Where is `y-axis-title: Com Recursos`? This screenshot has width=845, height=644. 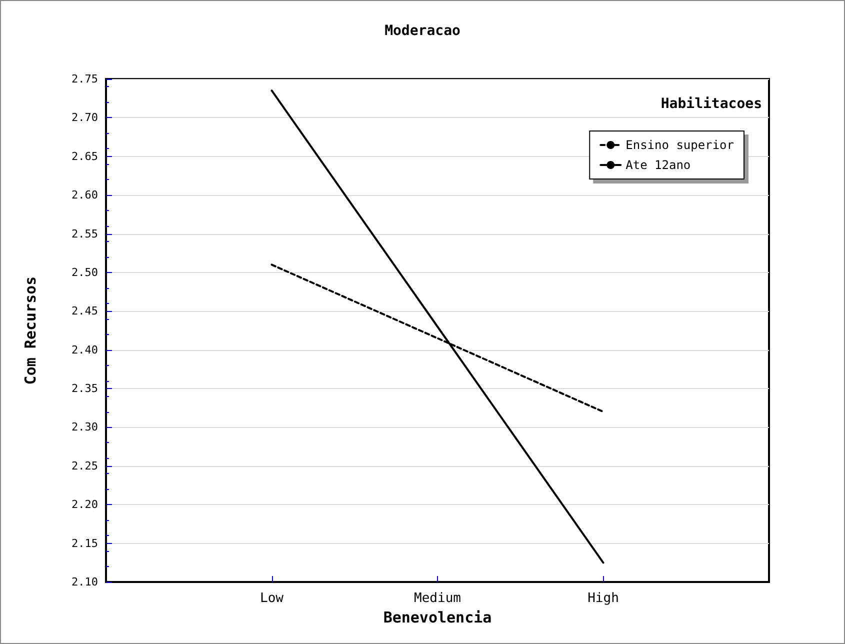 y-axis-title: Com Recursos is located at coordinates (31, 330).